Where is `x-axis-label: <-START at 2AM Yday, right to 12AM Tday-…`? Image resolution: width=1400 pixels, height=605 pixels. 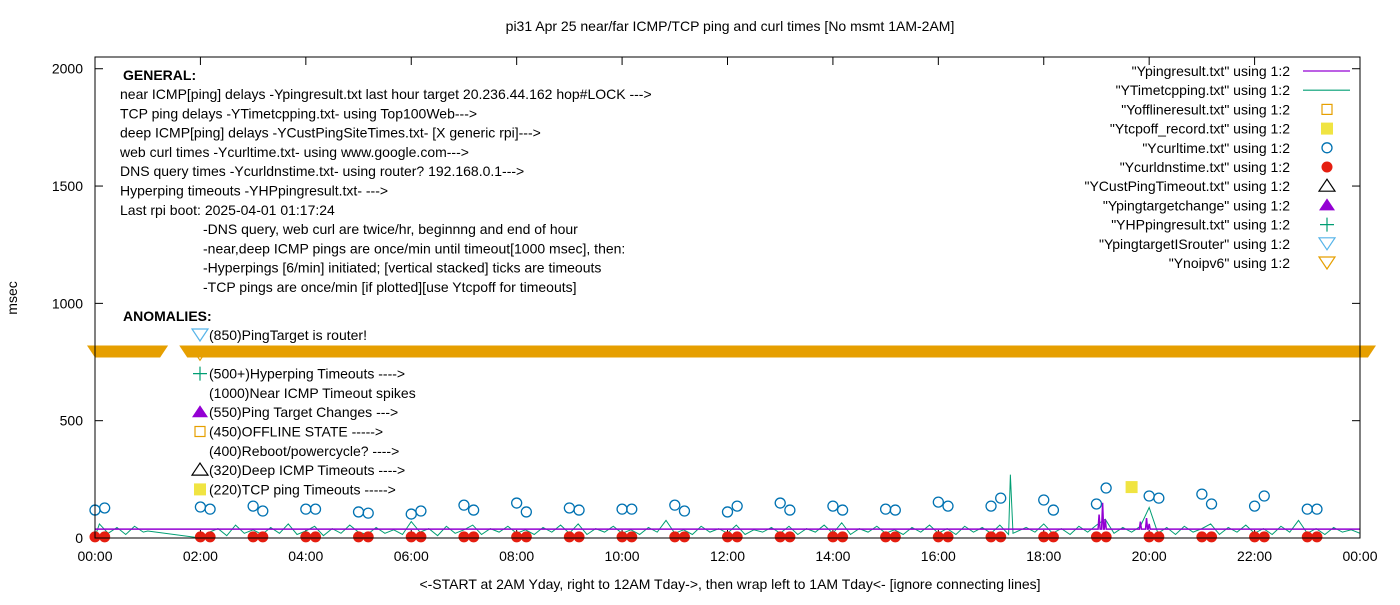
x-axis-label: <-START at 2AM Yday, right to 12AM Tday-… is located at coordinates (729, 584).